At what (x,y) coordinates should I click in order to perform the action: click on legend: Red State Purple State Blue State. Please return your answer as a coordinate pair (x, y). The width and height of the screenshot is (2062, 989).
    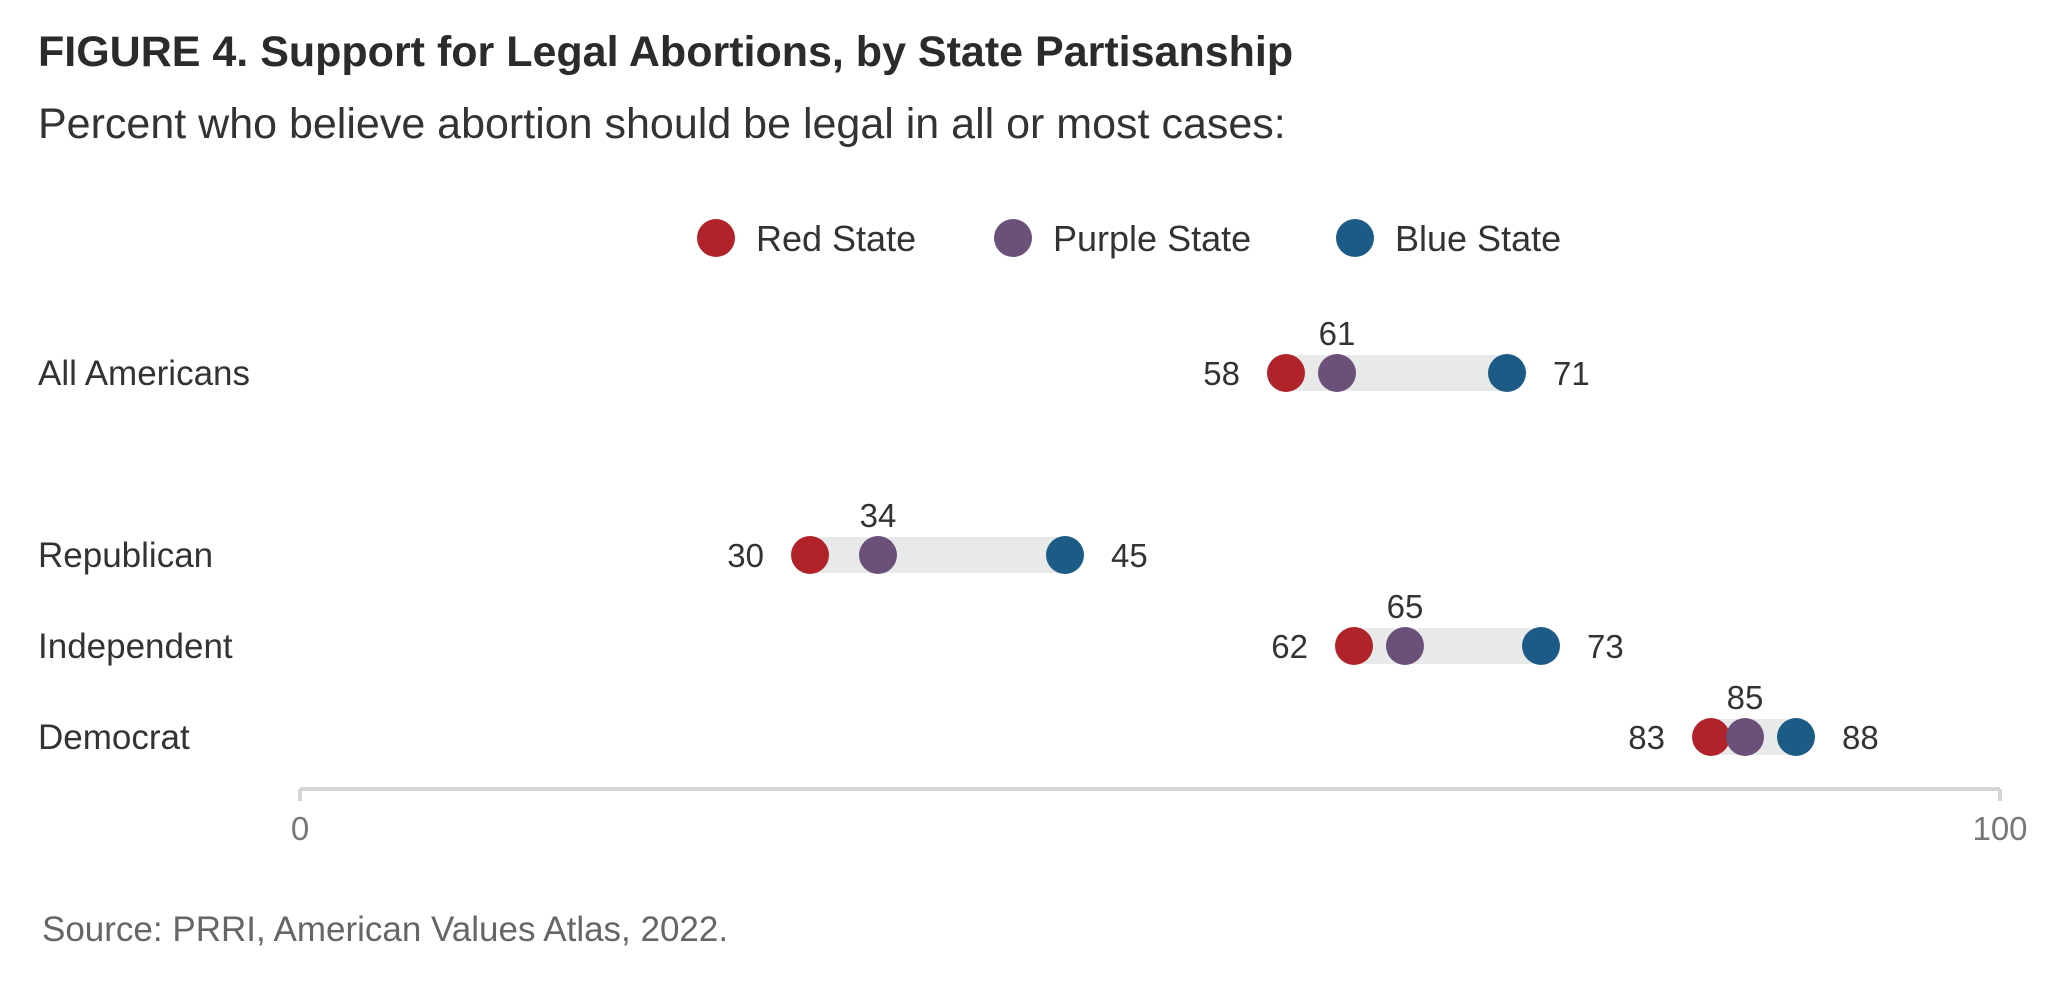
    Looking at the image, I should click on (1129, 238).